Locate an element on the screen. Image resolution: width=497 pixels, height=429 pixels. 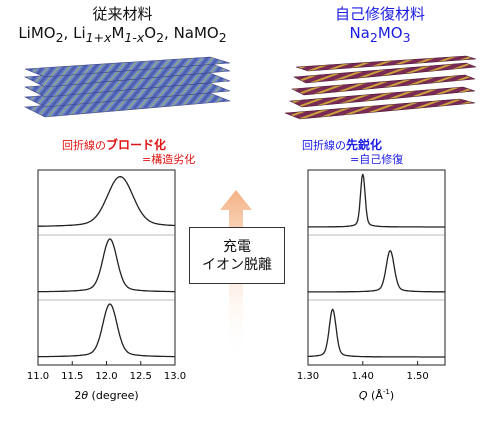
formula-part: , NaMO is located at coordinates (191, 33).